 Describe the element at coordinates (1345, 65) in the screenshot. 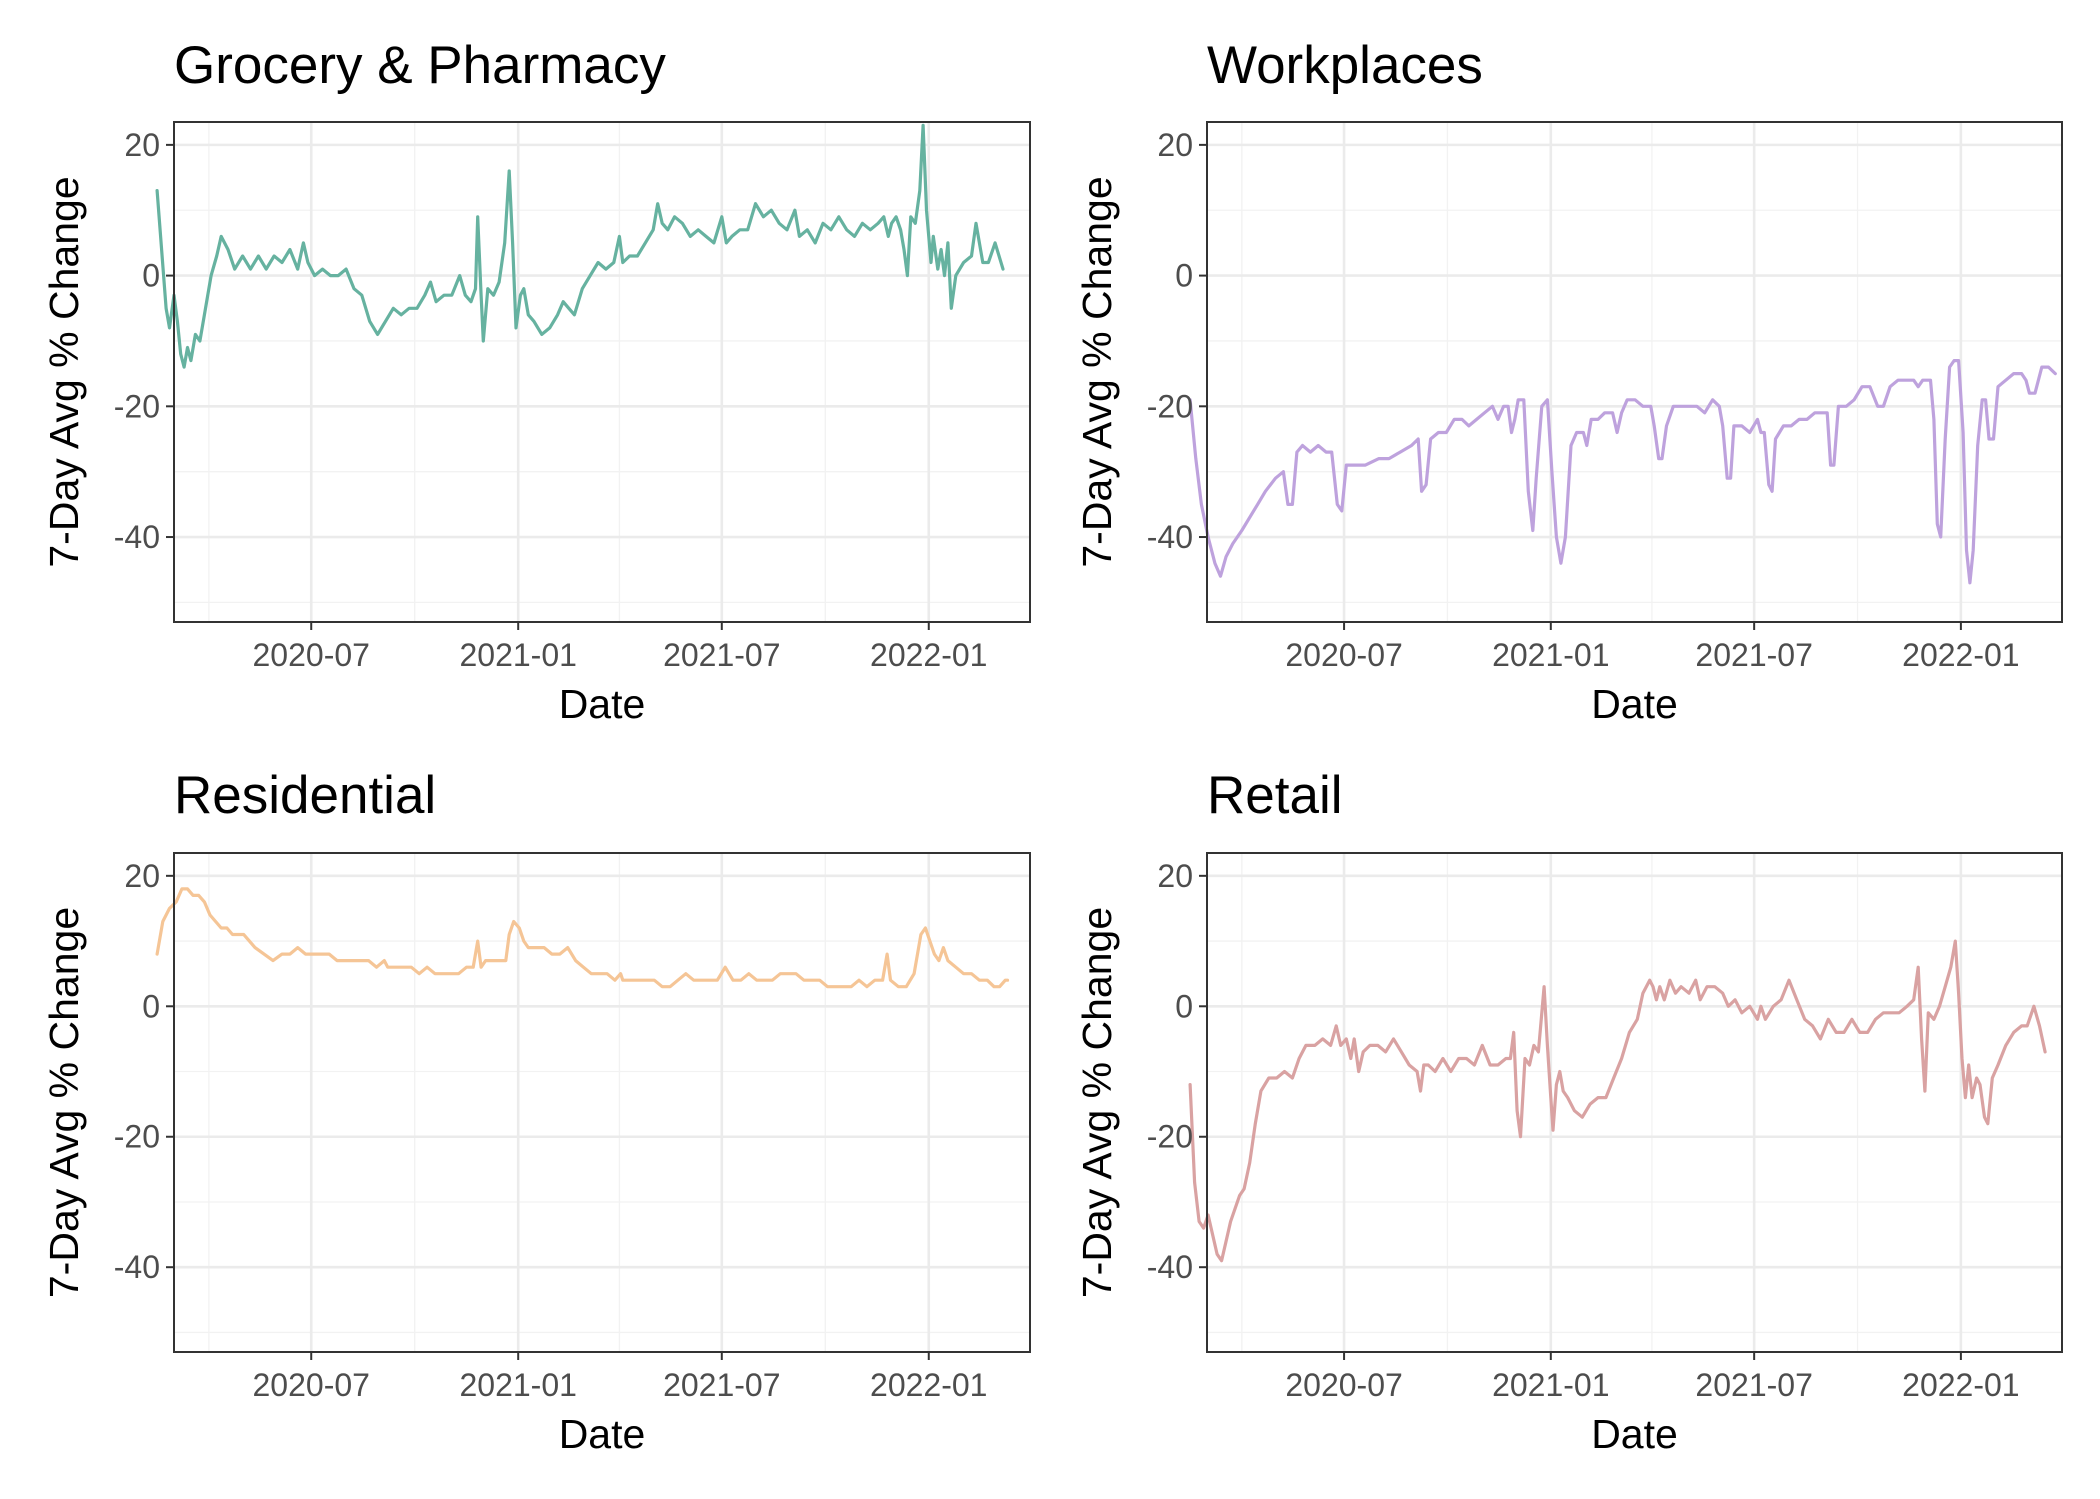

I see `panel-title: Workplaces` at that location.